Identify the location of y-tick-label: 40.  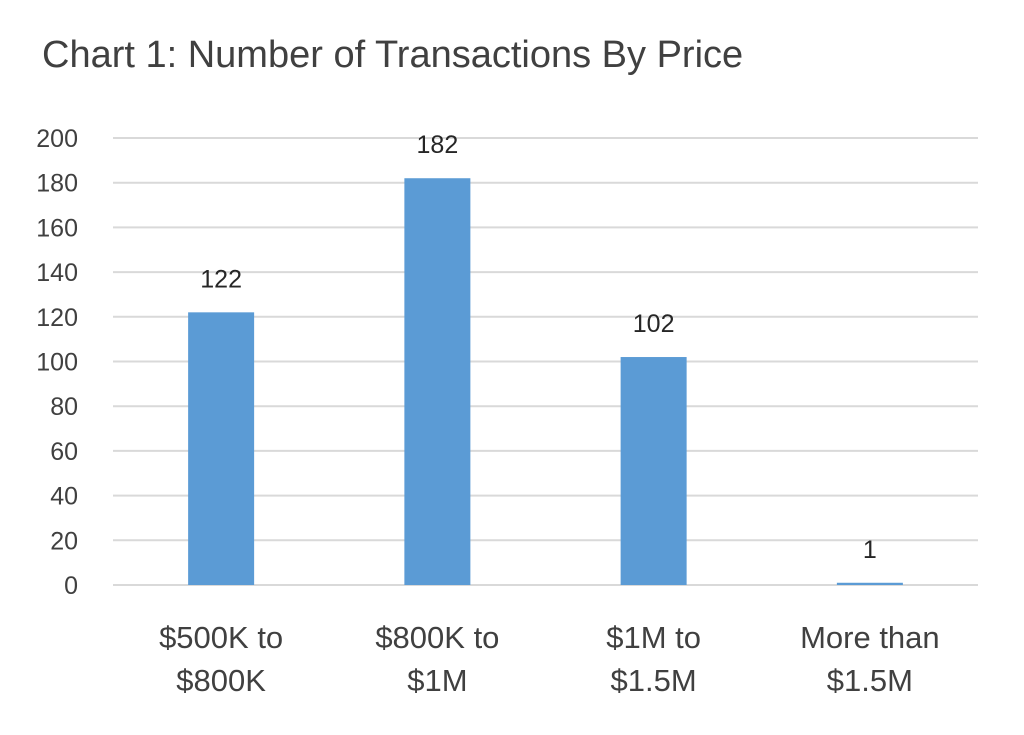
(64, 497).